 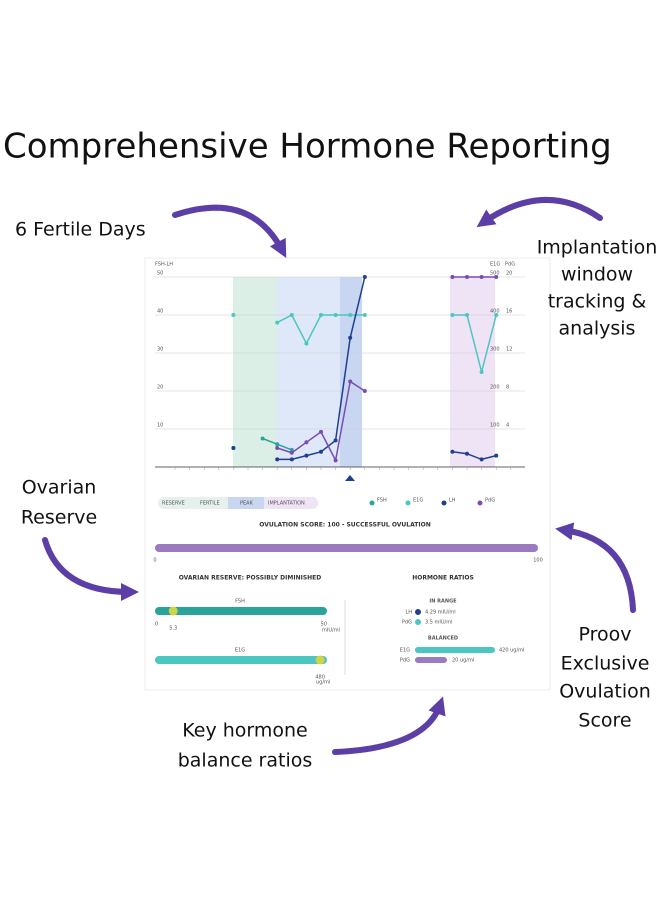 What do you see at coordinates (443, 578) in the screenshot?
I see `ratios-title: HORMONE RATIOS` at bounding box center [443, 578].